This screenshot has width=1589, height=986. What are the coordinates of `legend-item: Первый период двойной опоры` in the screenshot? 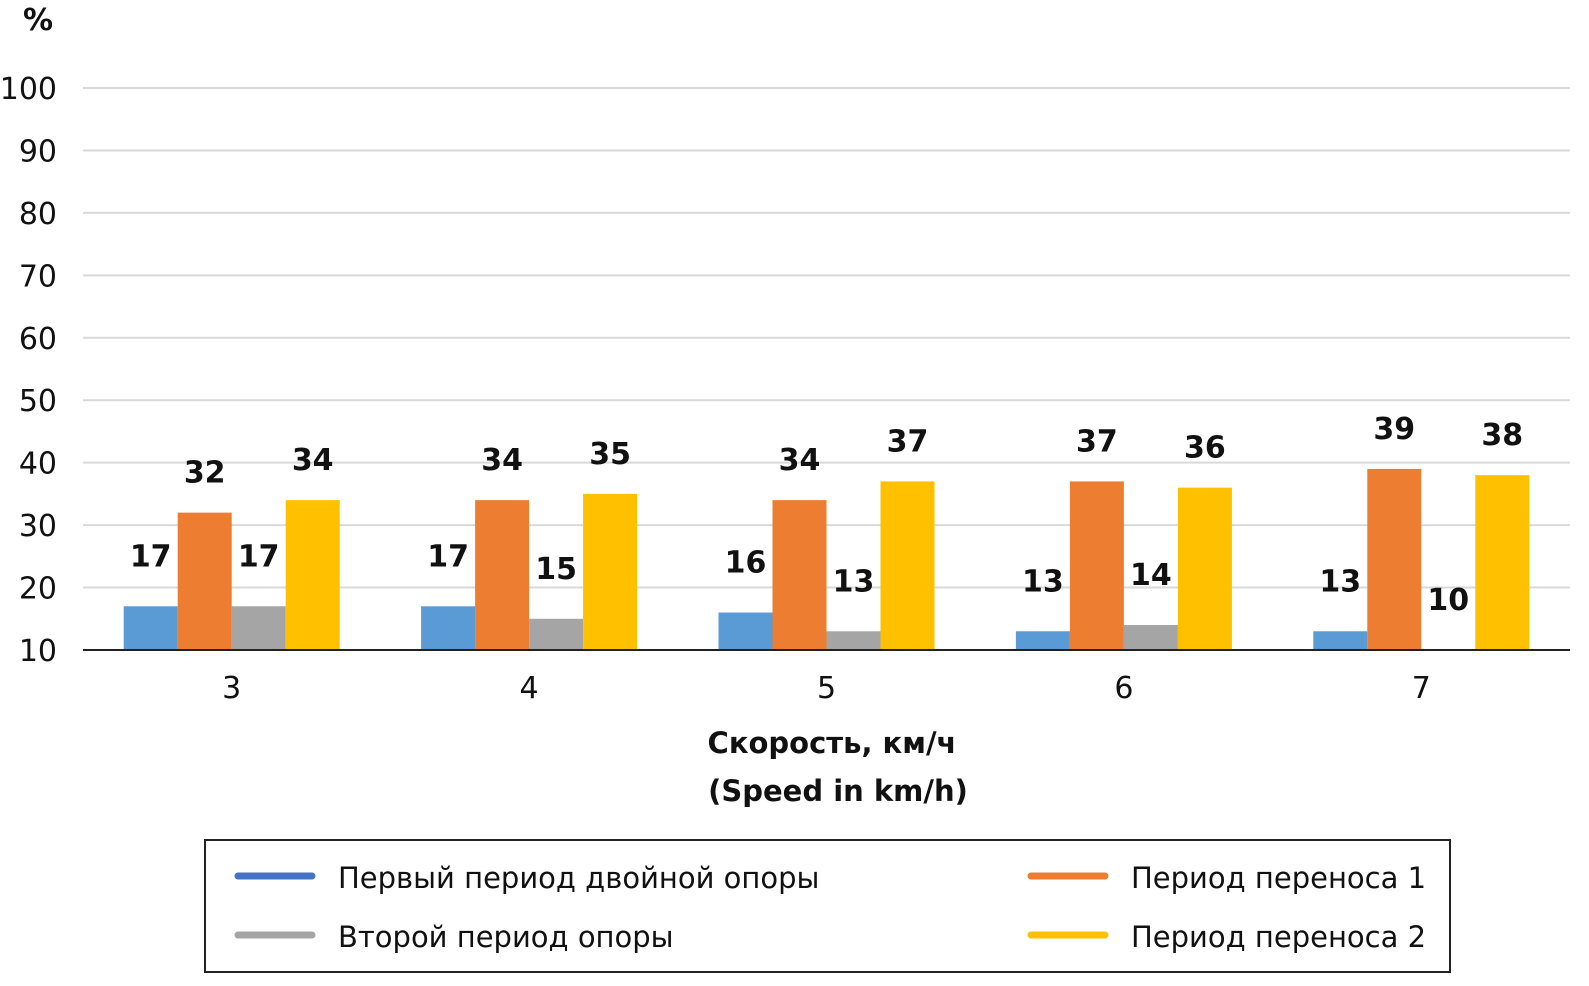 It's located at (526, 878).